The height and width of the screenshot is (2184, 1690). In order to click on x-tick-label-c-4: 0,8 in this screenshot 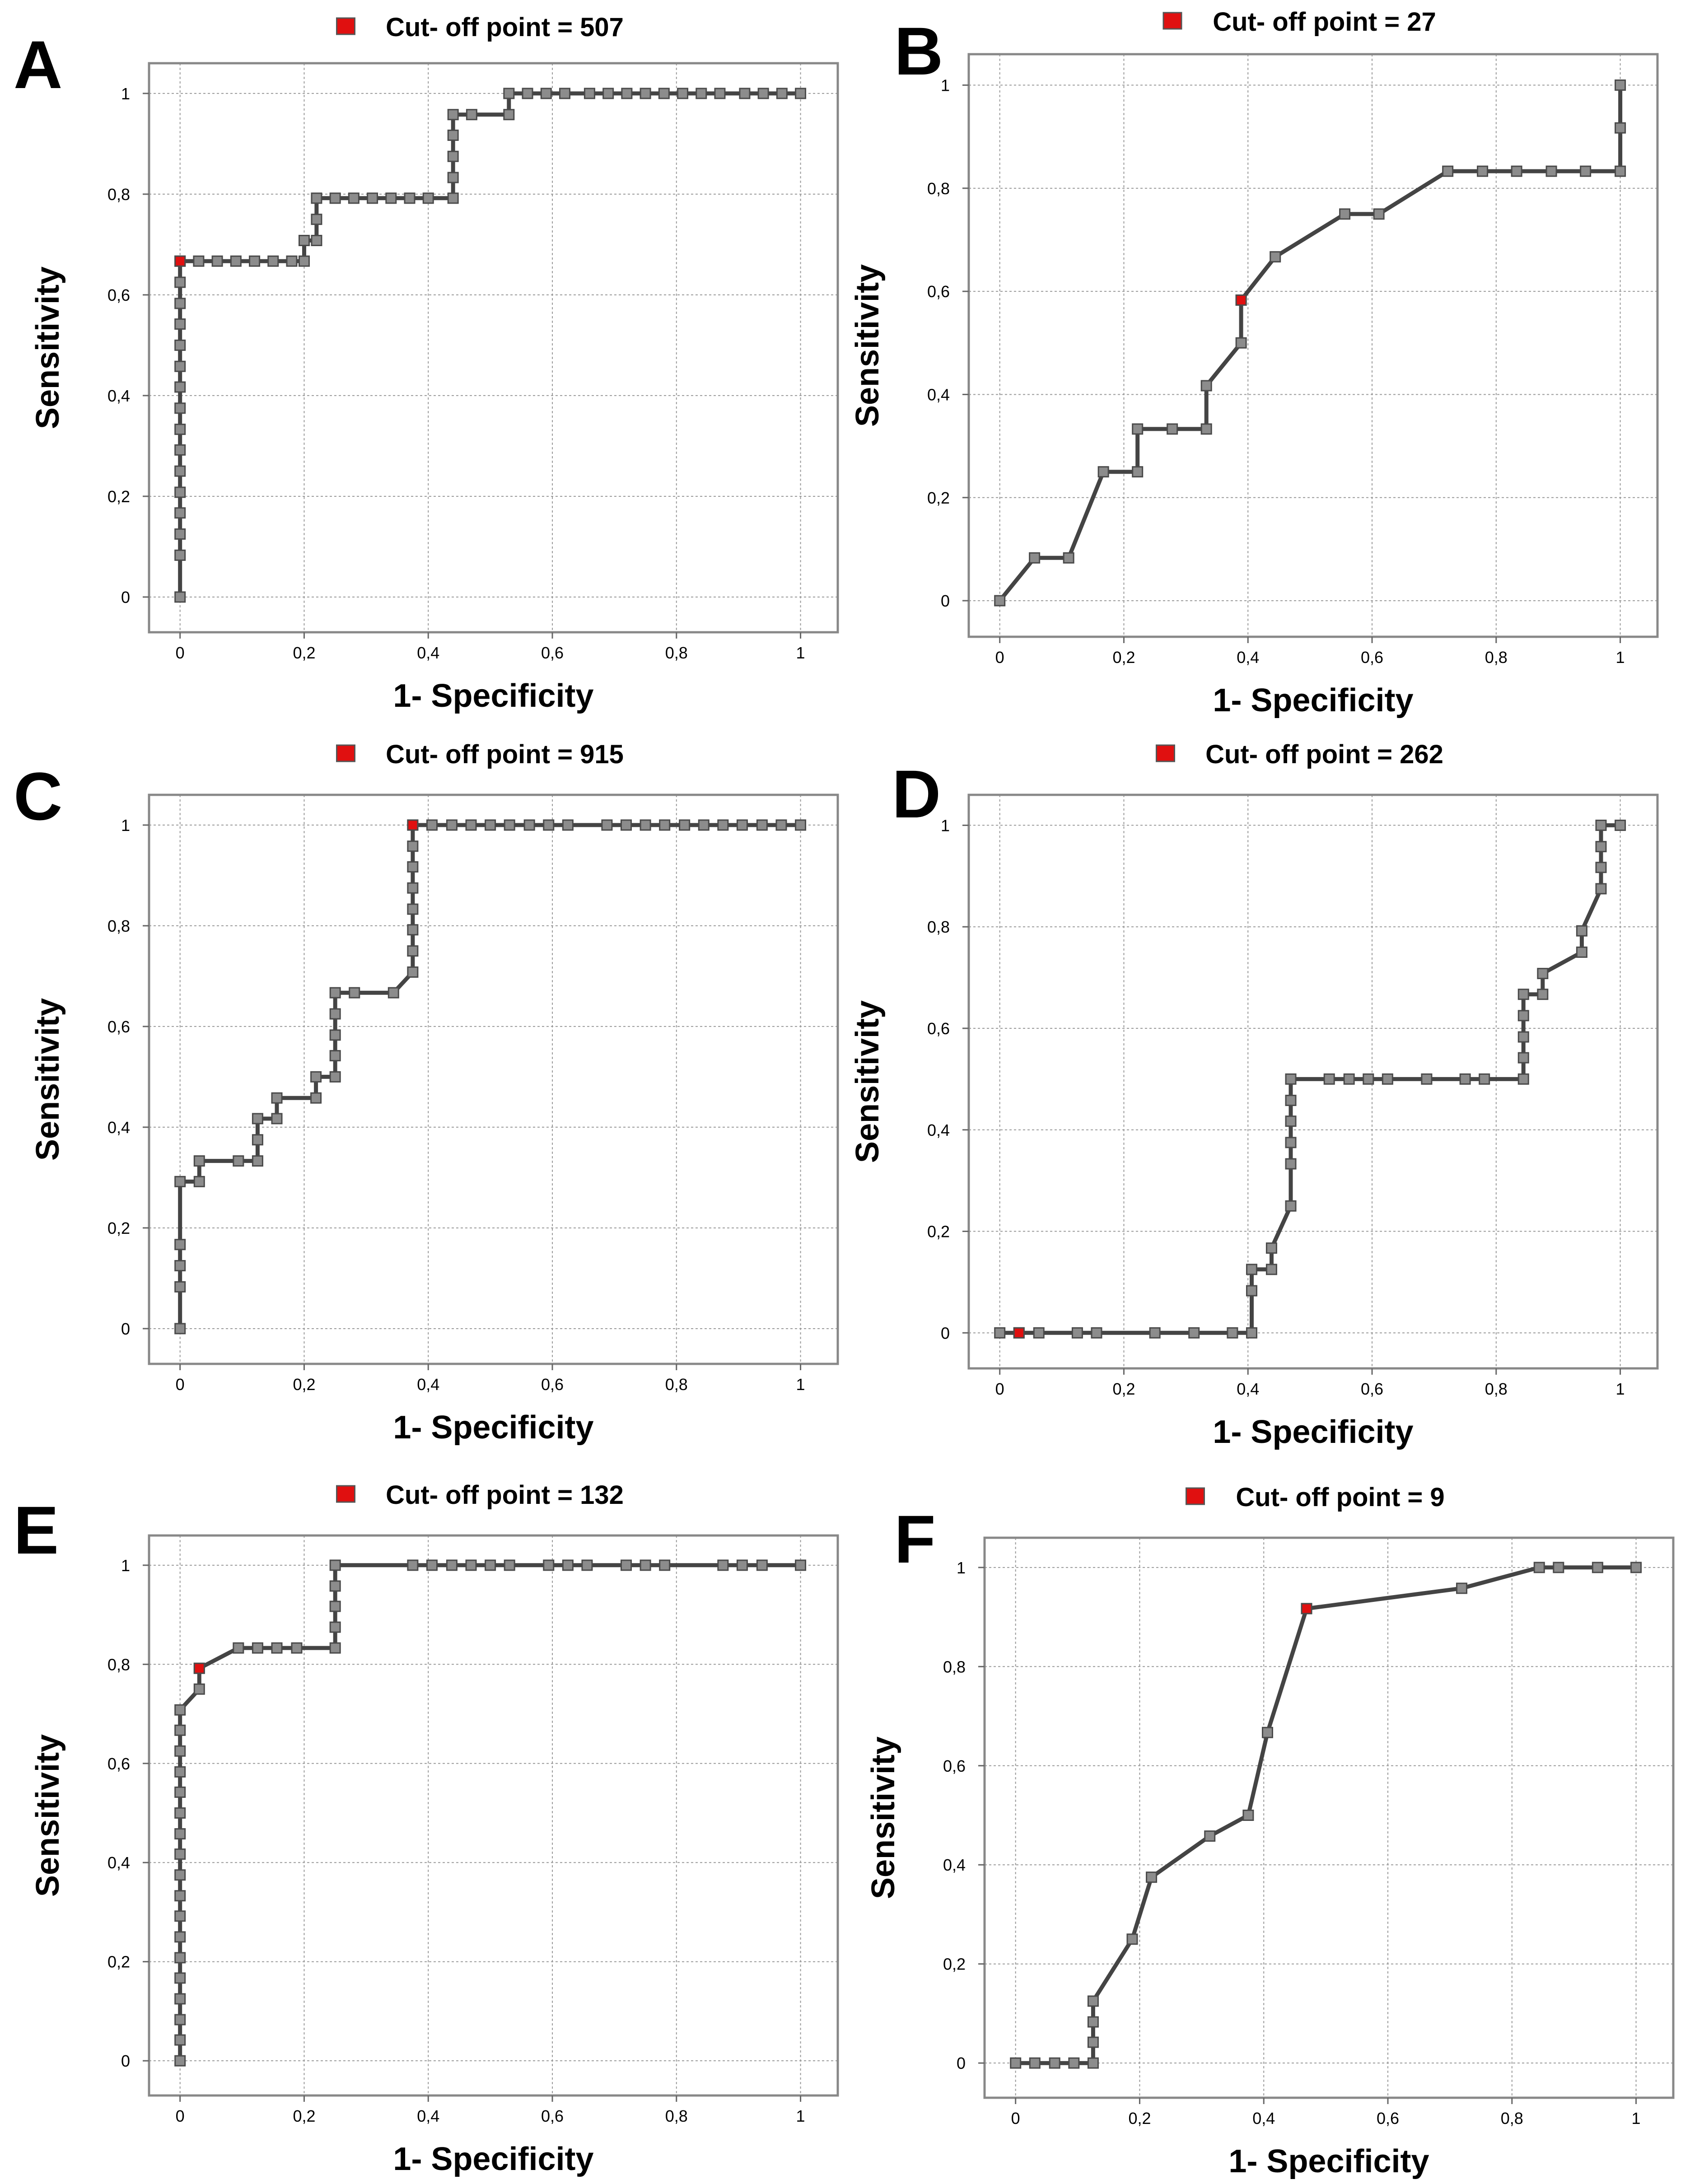, I will do `click(676, 1384)`.